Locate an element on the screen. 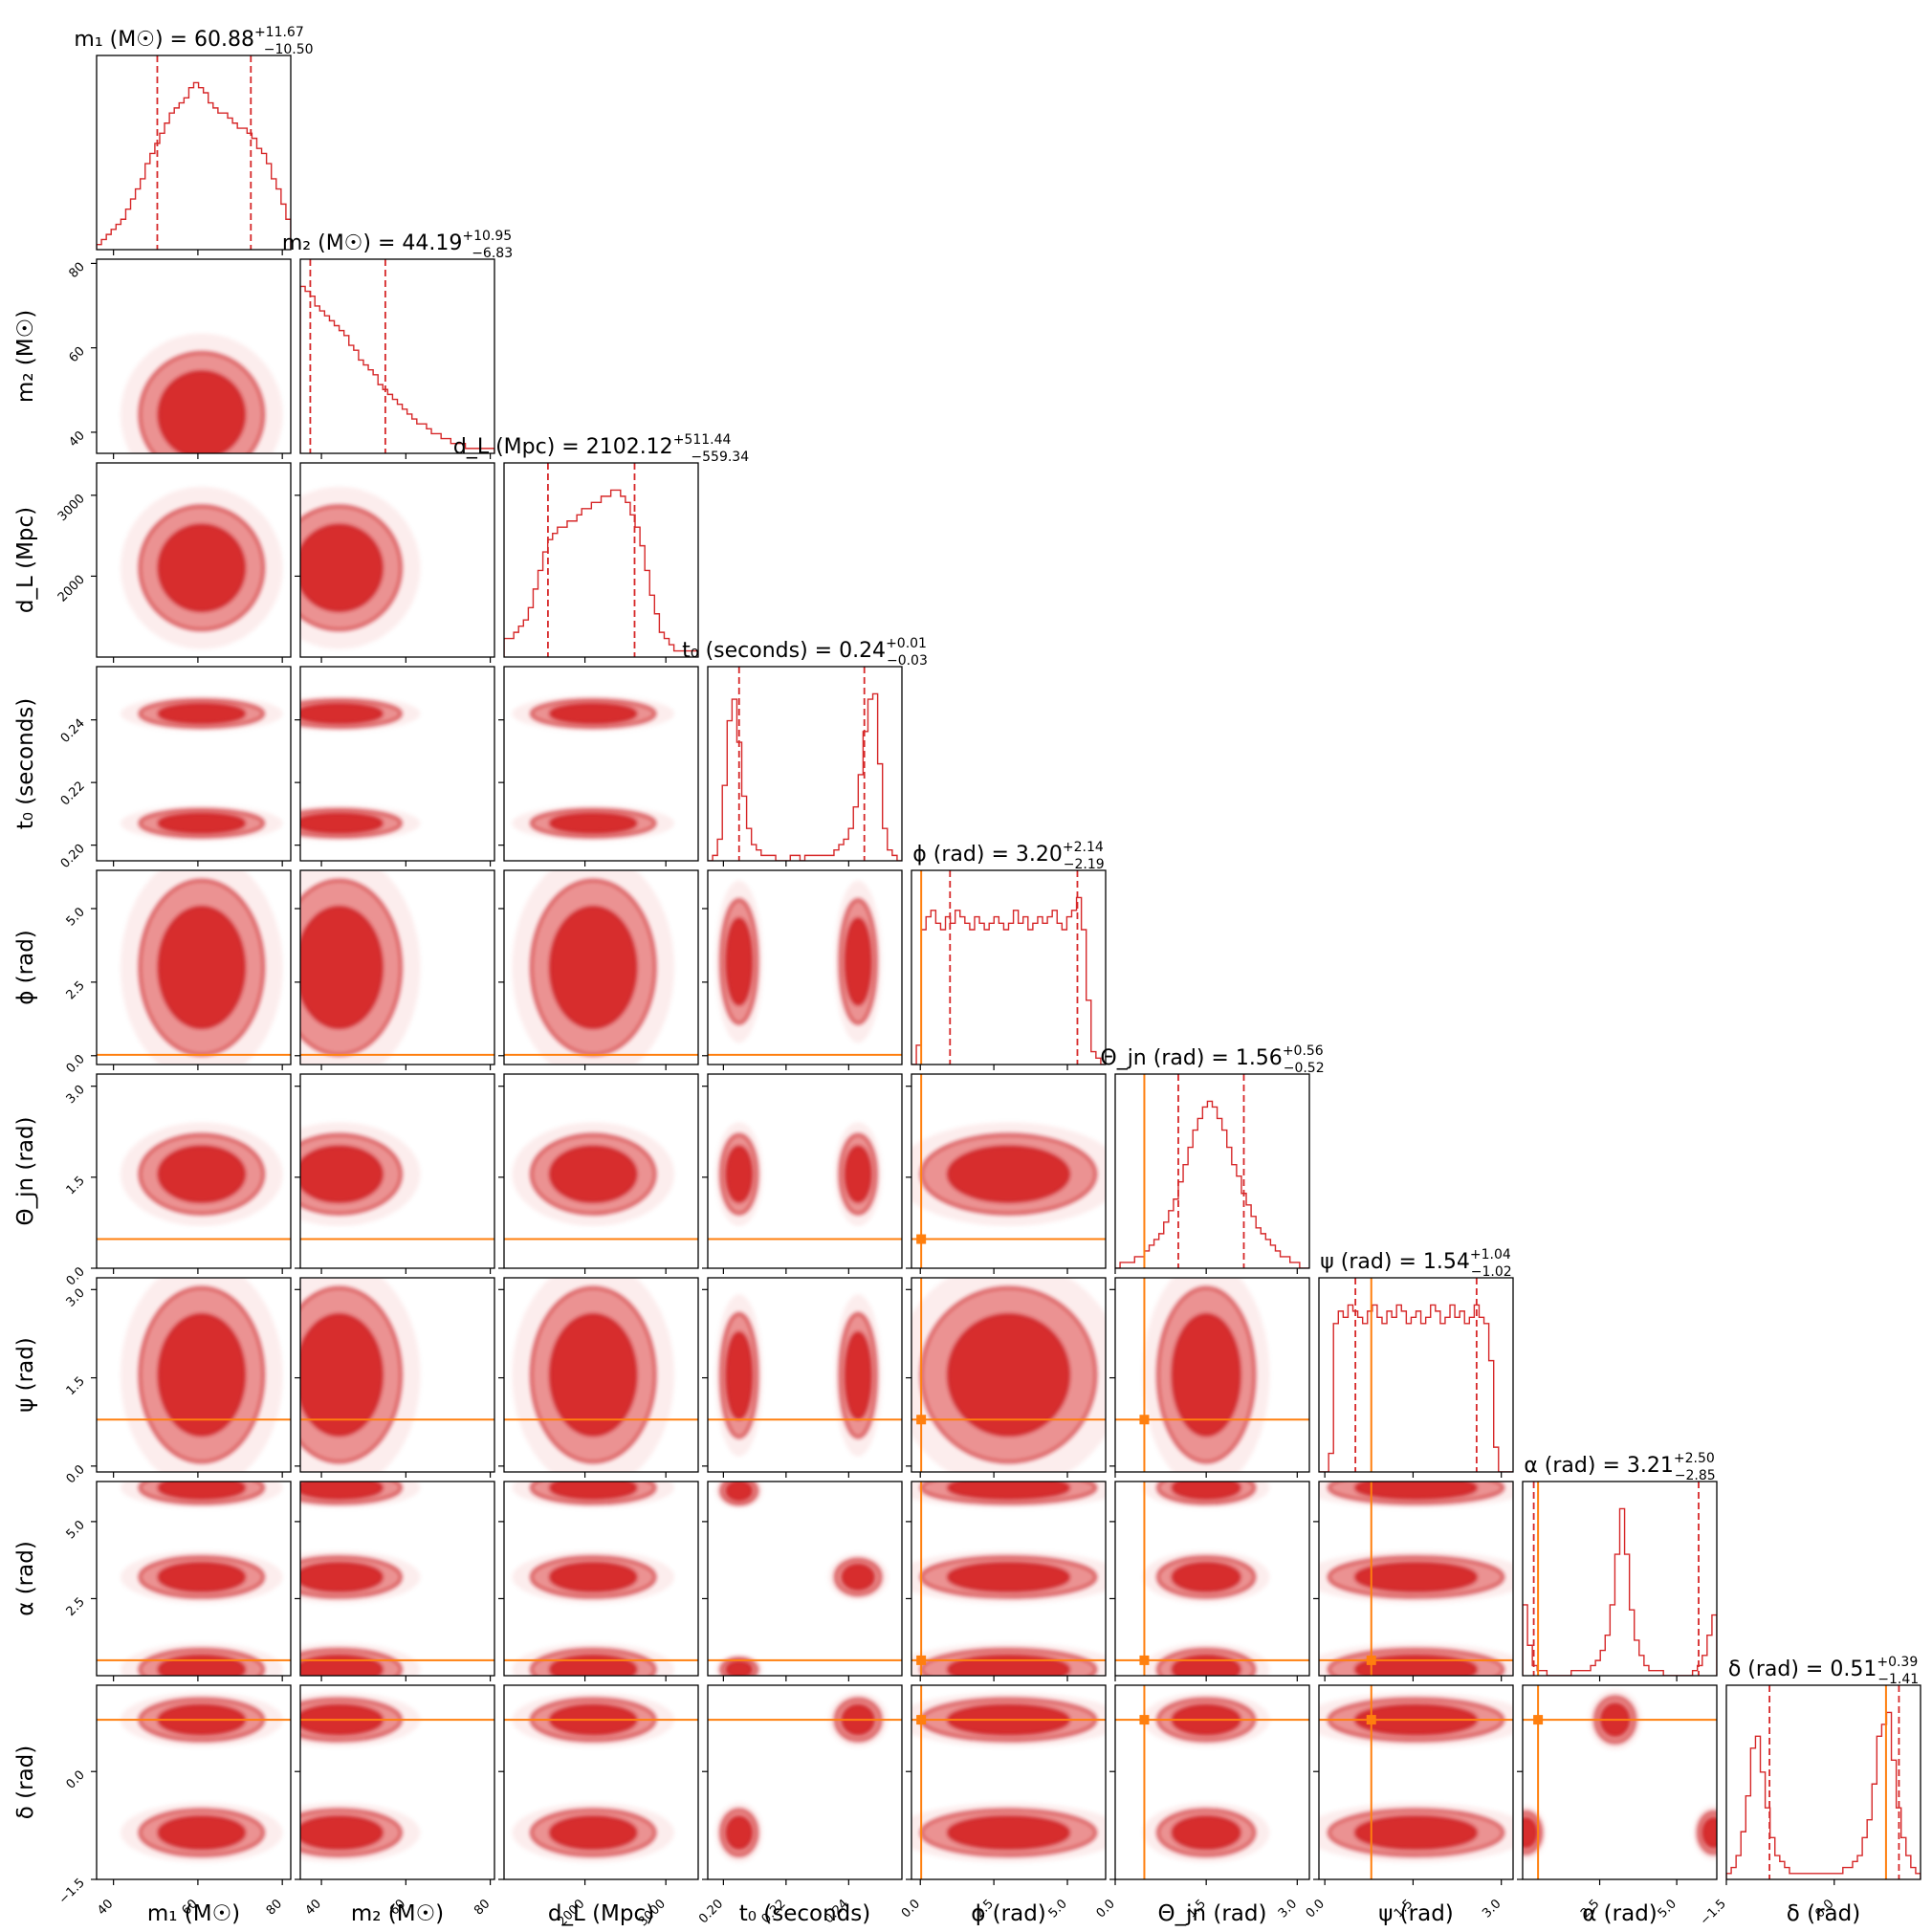  histogram-phi is located at coordinates (1008, 981).